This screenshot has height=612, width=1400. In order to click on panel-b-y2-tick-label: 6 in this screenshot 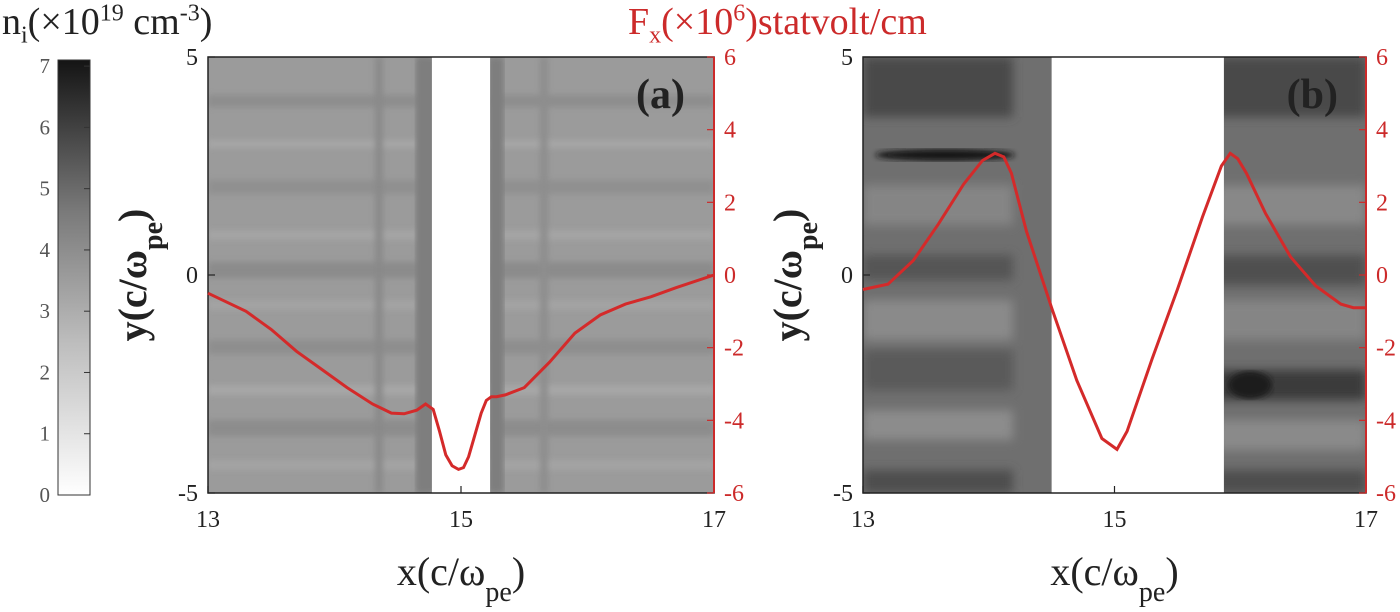, I will do `click(1382, 58)`.